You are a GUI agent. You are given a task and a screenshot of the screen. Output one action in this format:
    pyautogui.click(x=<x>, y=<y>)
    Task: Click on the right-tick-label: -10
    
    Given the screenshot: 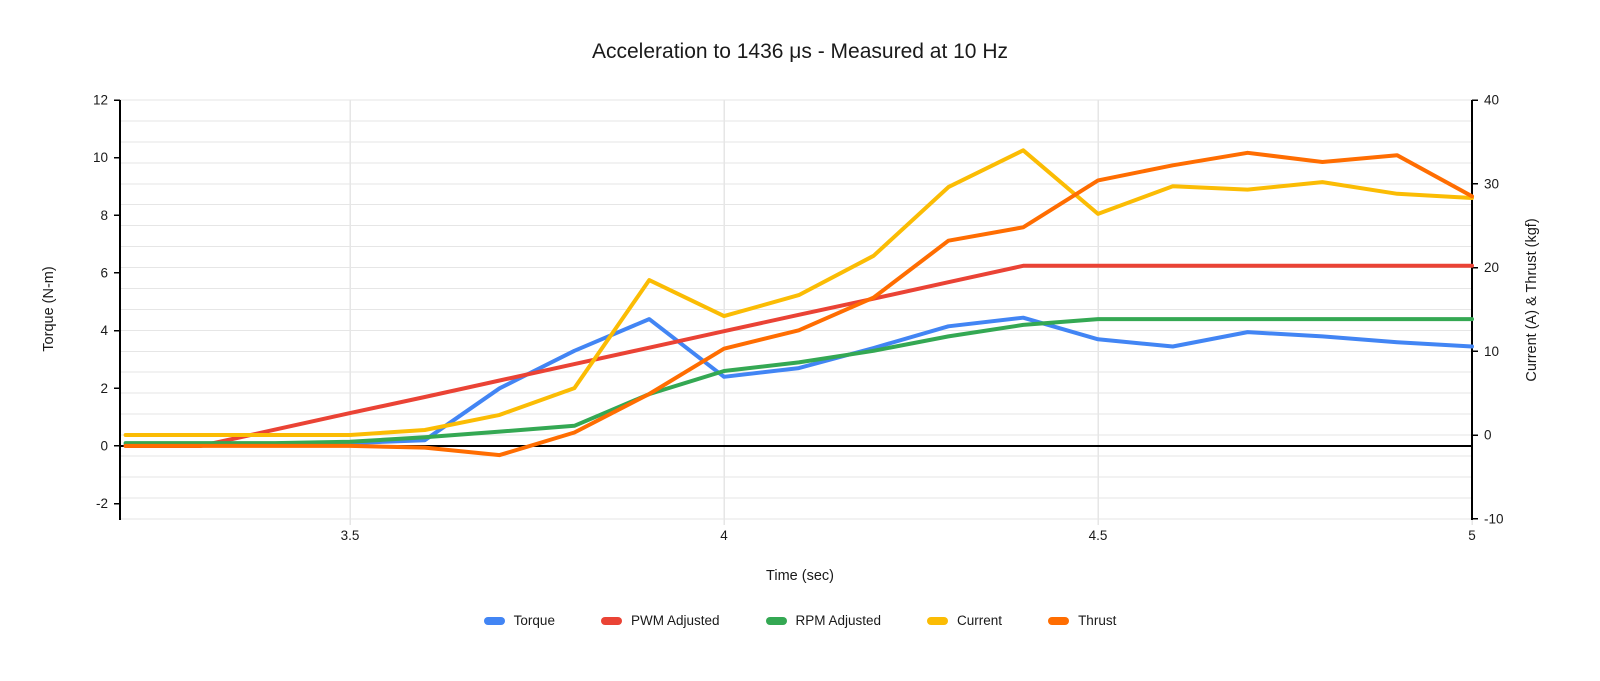 What is the action you would take?
    pyautogui.click(x=1494, y=518)
    